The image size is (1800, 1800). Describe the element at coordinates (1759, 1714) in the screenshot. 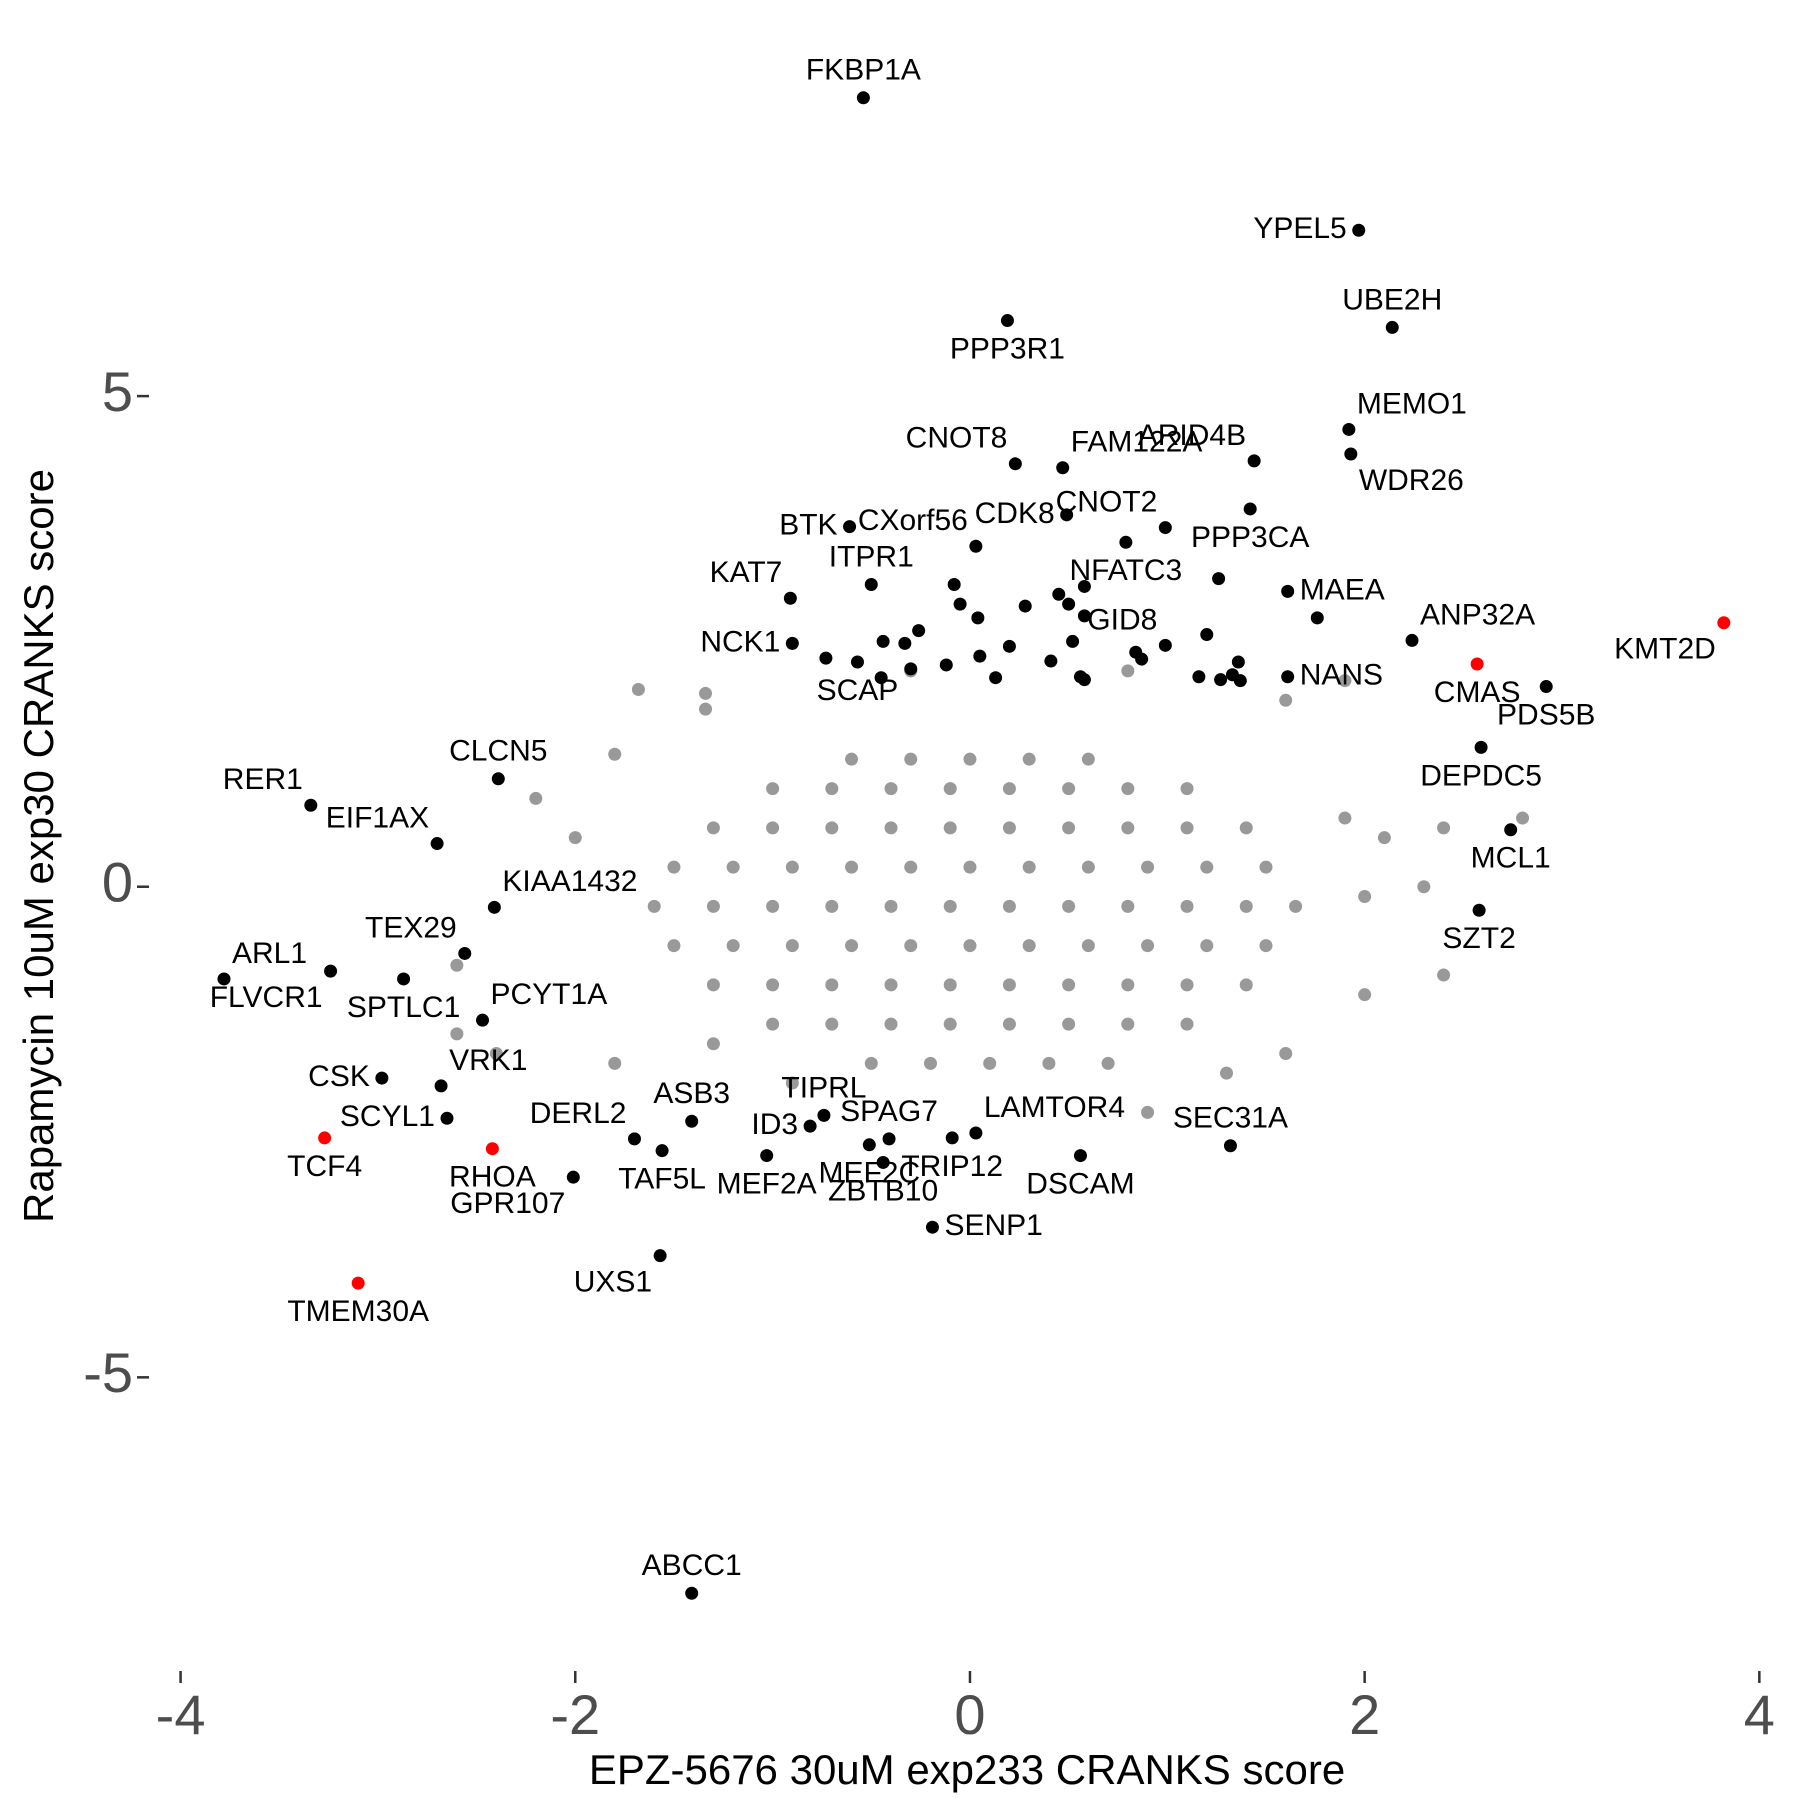

I see `x-tick-label: 4` at that location.